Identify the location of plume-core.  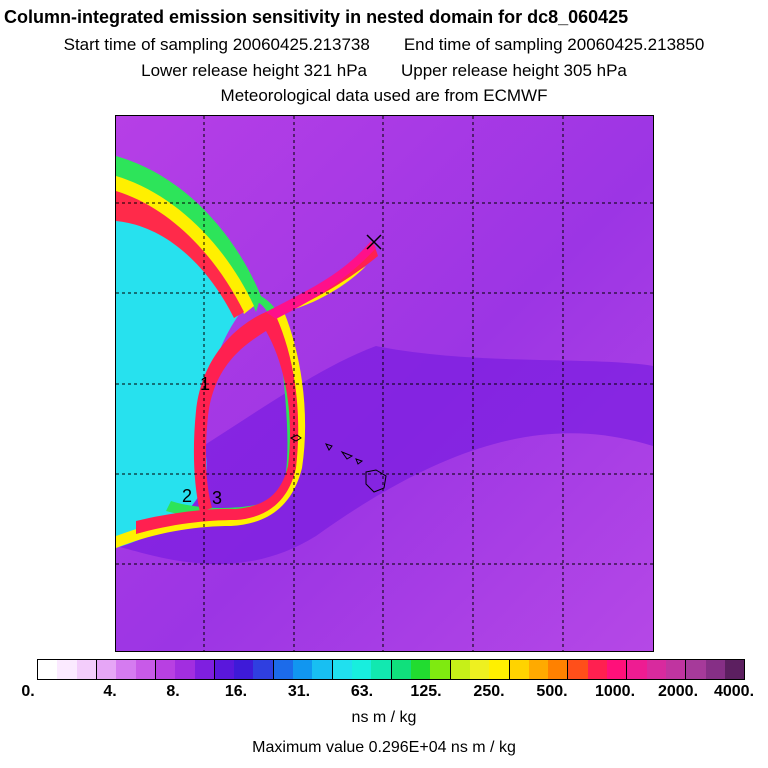
(321, 280).